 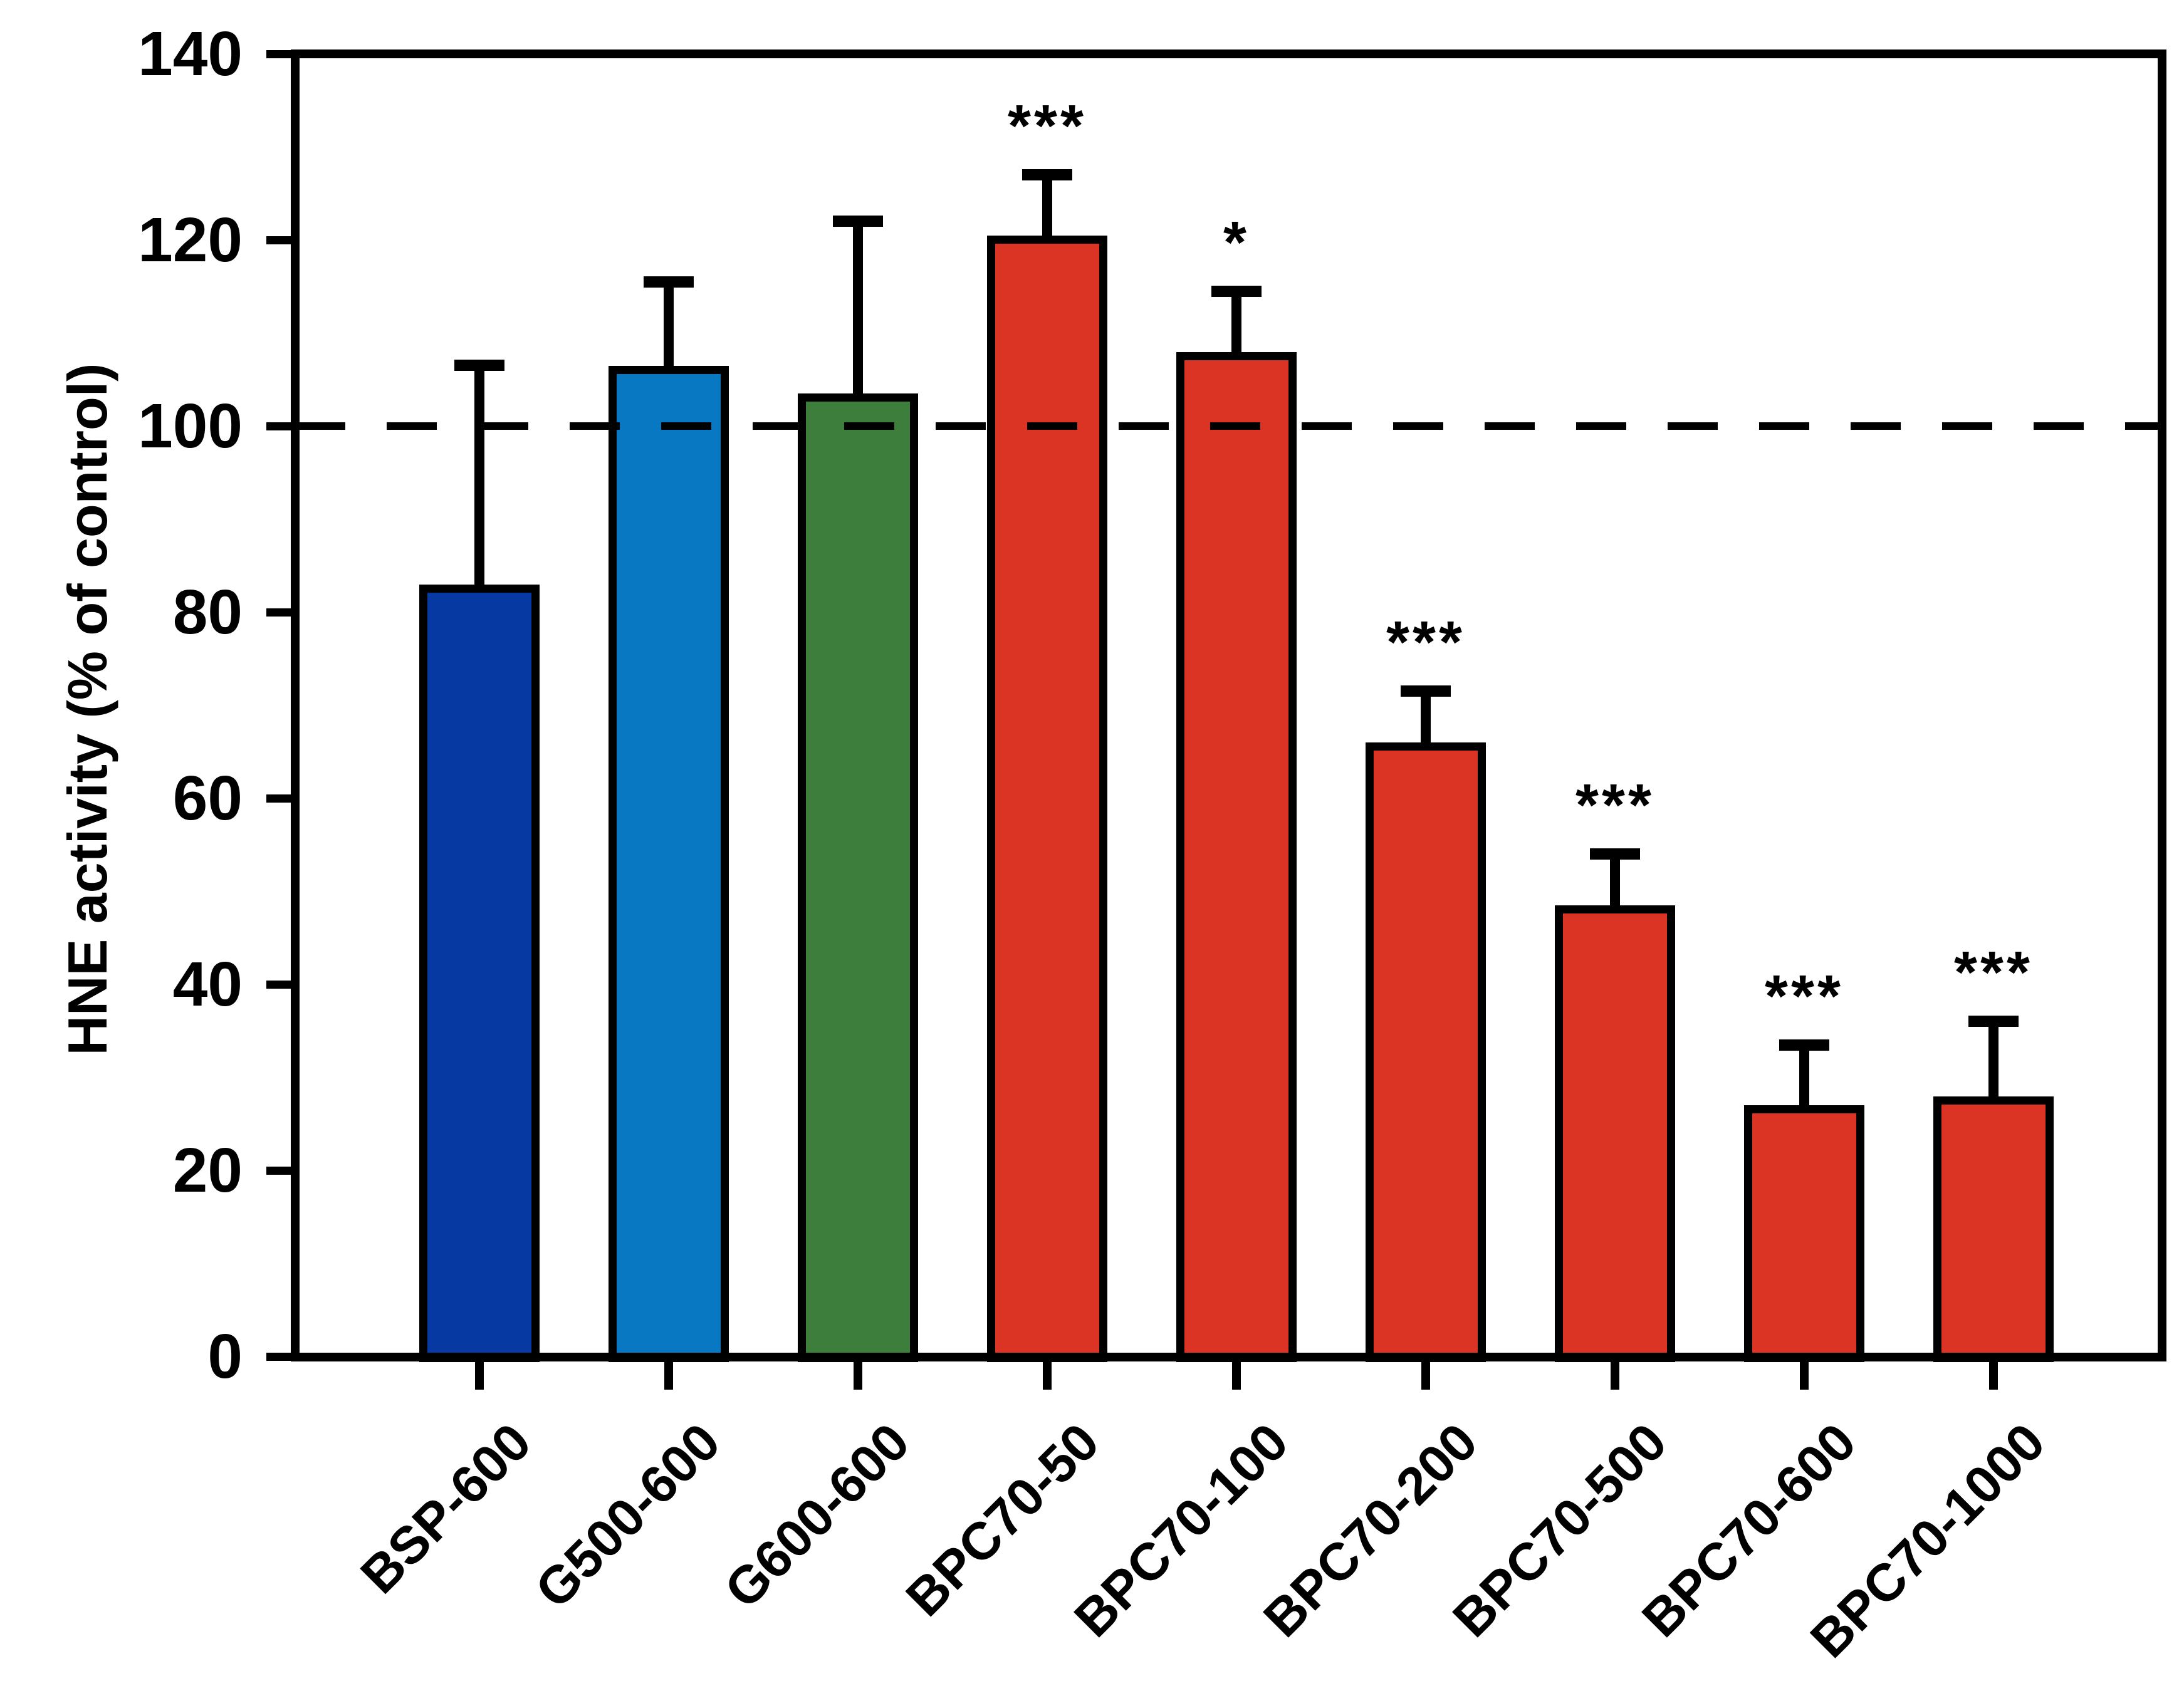 What do you see at coordinates (208, 984) in the screenshot?
I see `y-tick-label-40: 40` at bounding box center [208, 984].